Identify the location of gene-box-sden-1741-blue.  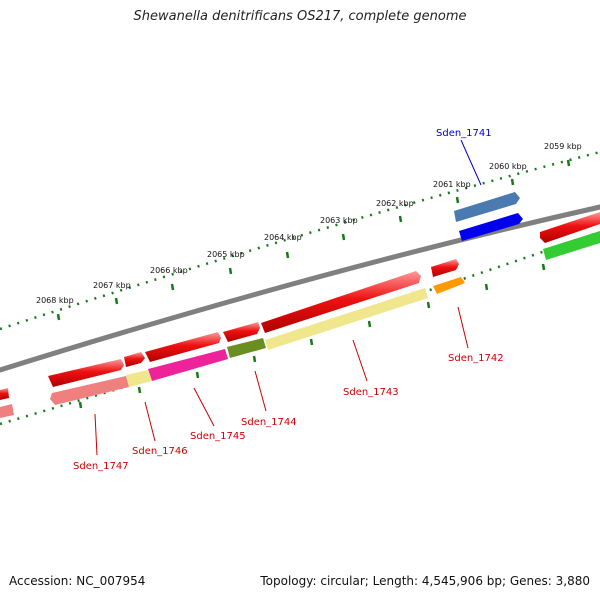
(491, 227).